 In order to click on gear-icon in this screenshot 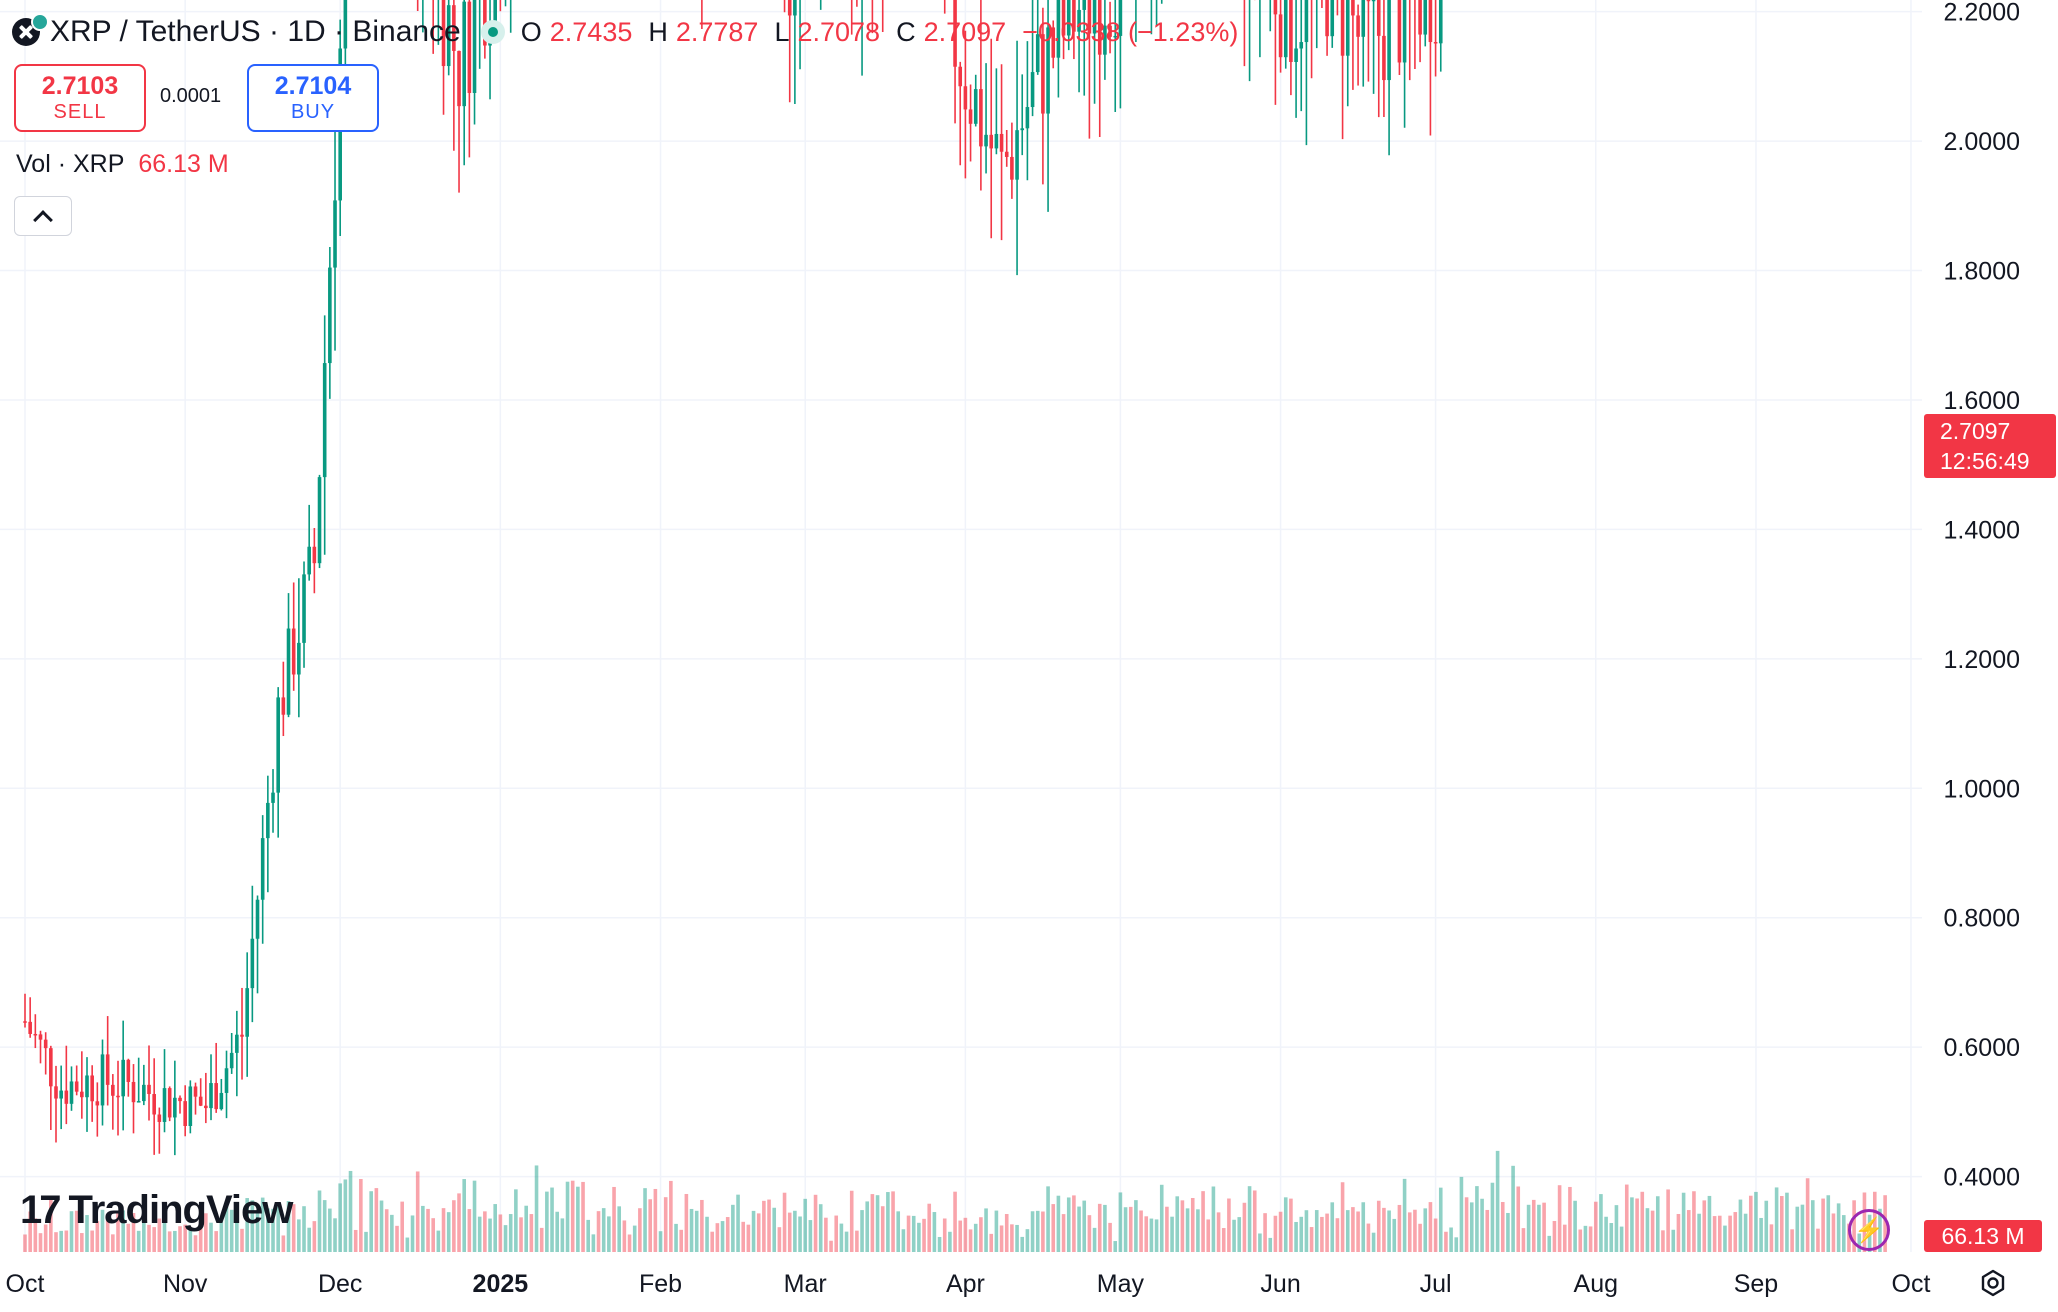, I will do `click(1993, 1283)`.